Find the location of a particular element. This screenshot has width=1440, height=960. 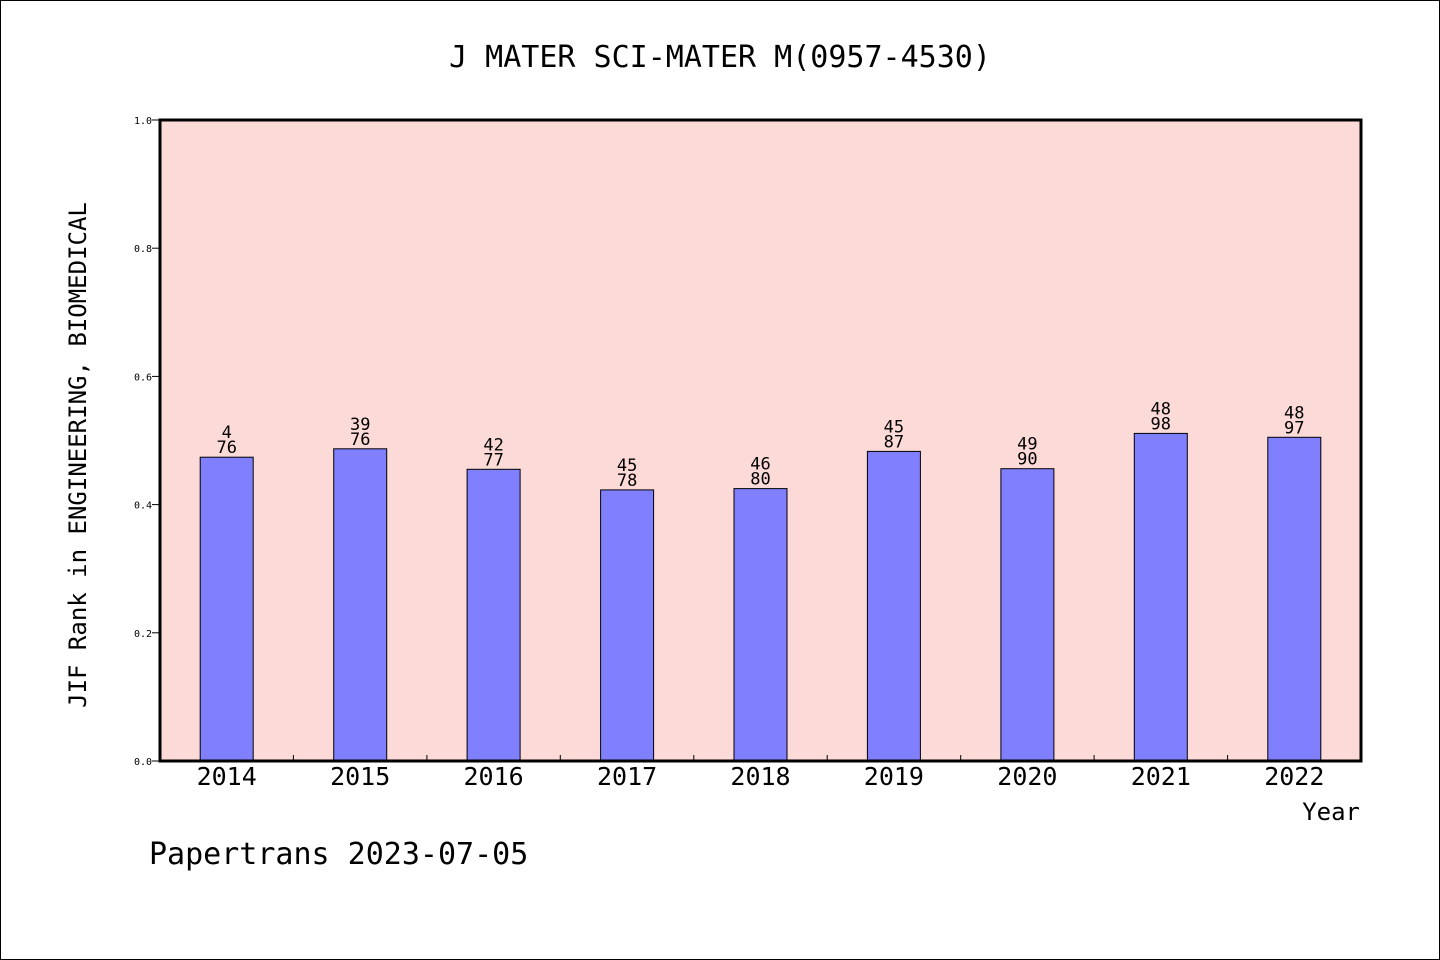

y-tick-label-0.8: 0.8 is located at coordinates (143, 249).